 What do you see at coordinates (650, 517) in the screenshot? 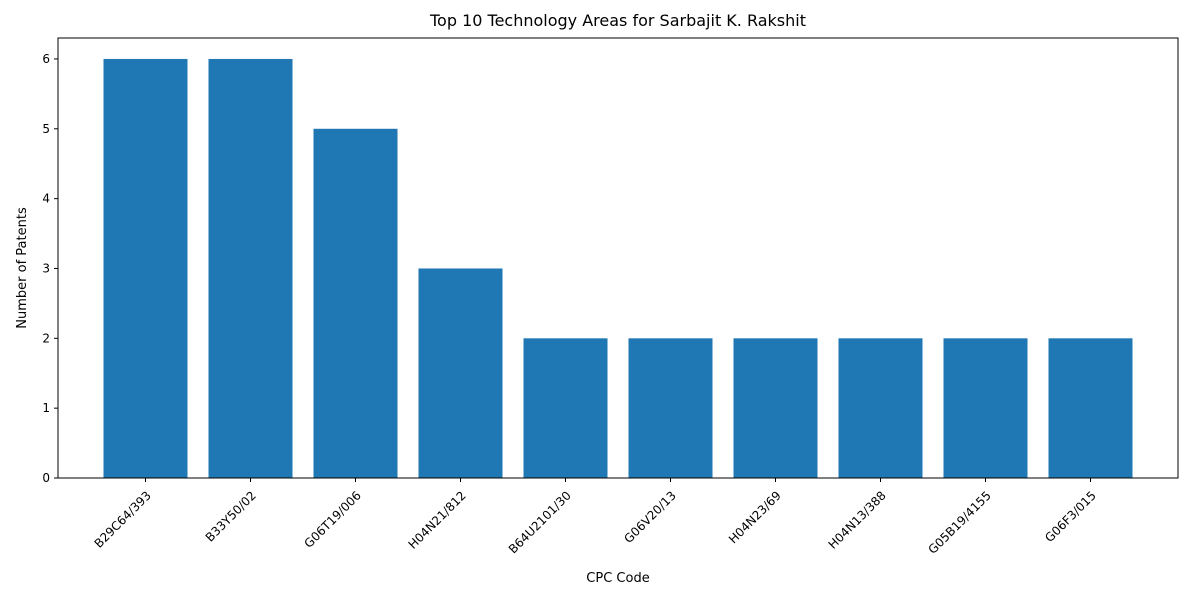
I see `x-tick-label-5: G06V20/13` at bounding box center [650, 517].